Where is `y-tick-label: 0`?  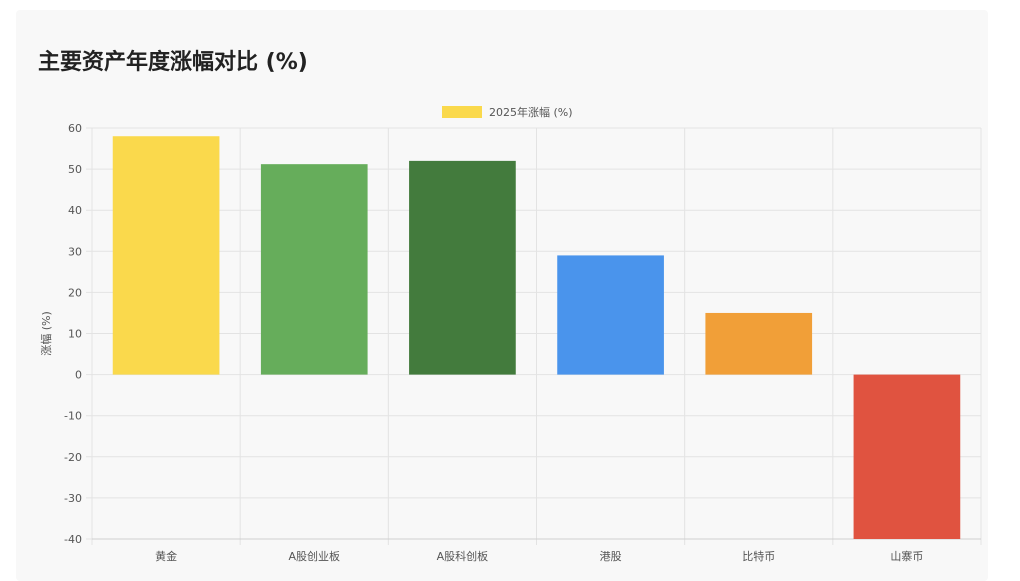 y-tick-label: 0 is located at coordinates (78, 375).